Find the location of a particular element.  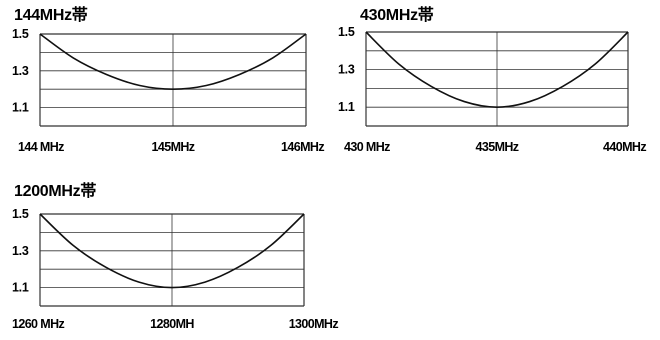

x-tick-label: 1260 MHz is located at coordinates (38, 324).